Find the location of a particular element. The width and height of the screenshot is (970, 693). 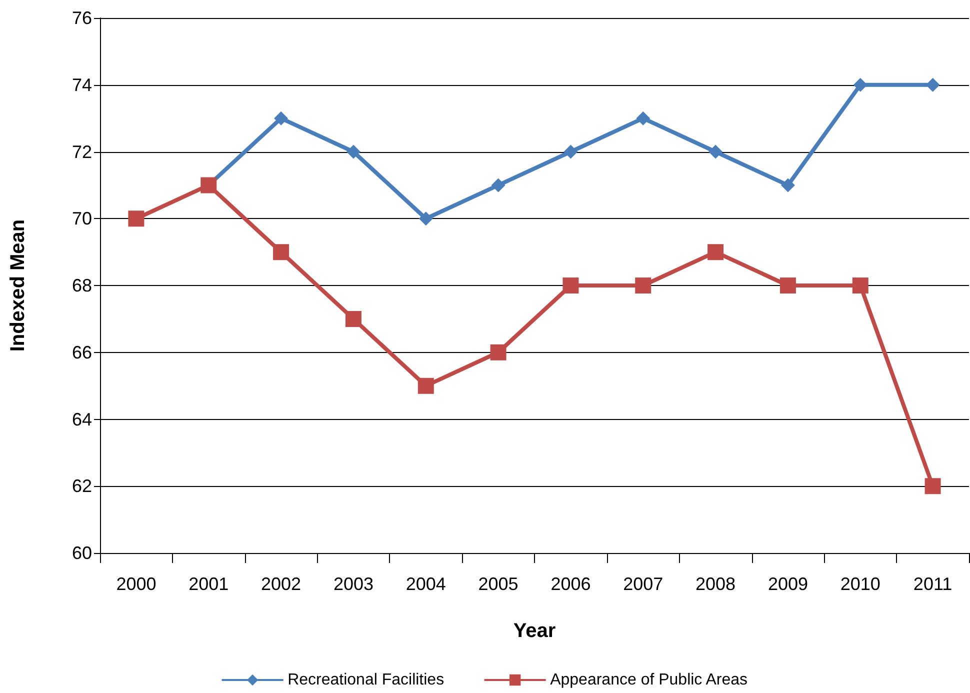

x-tick-label: 2010 is located at coordinates (860, 584).